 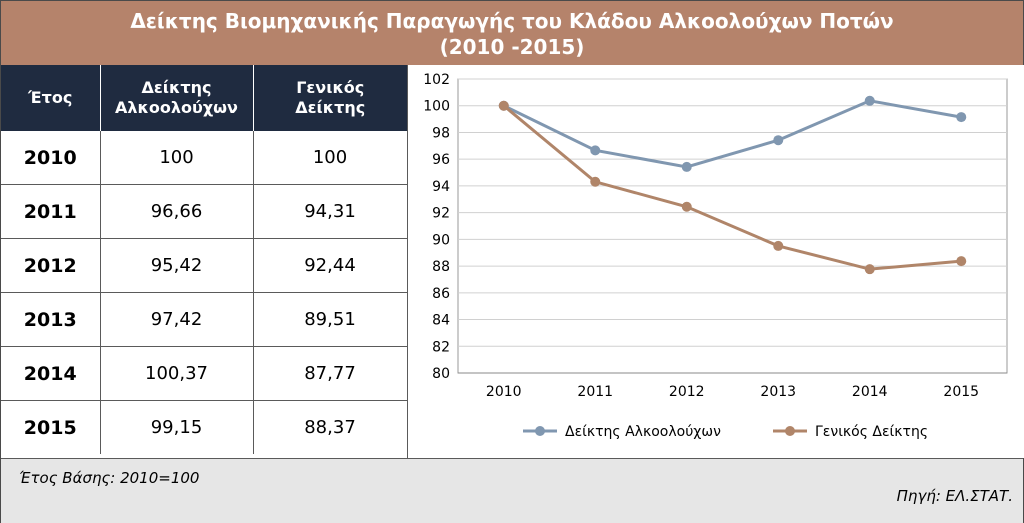 I want to click on legend-label: Γενικός Δείκτης, so click(x=871, y=432).